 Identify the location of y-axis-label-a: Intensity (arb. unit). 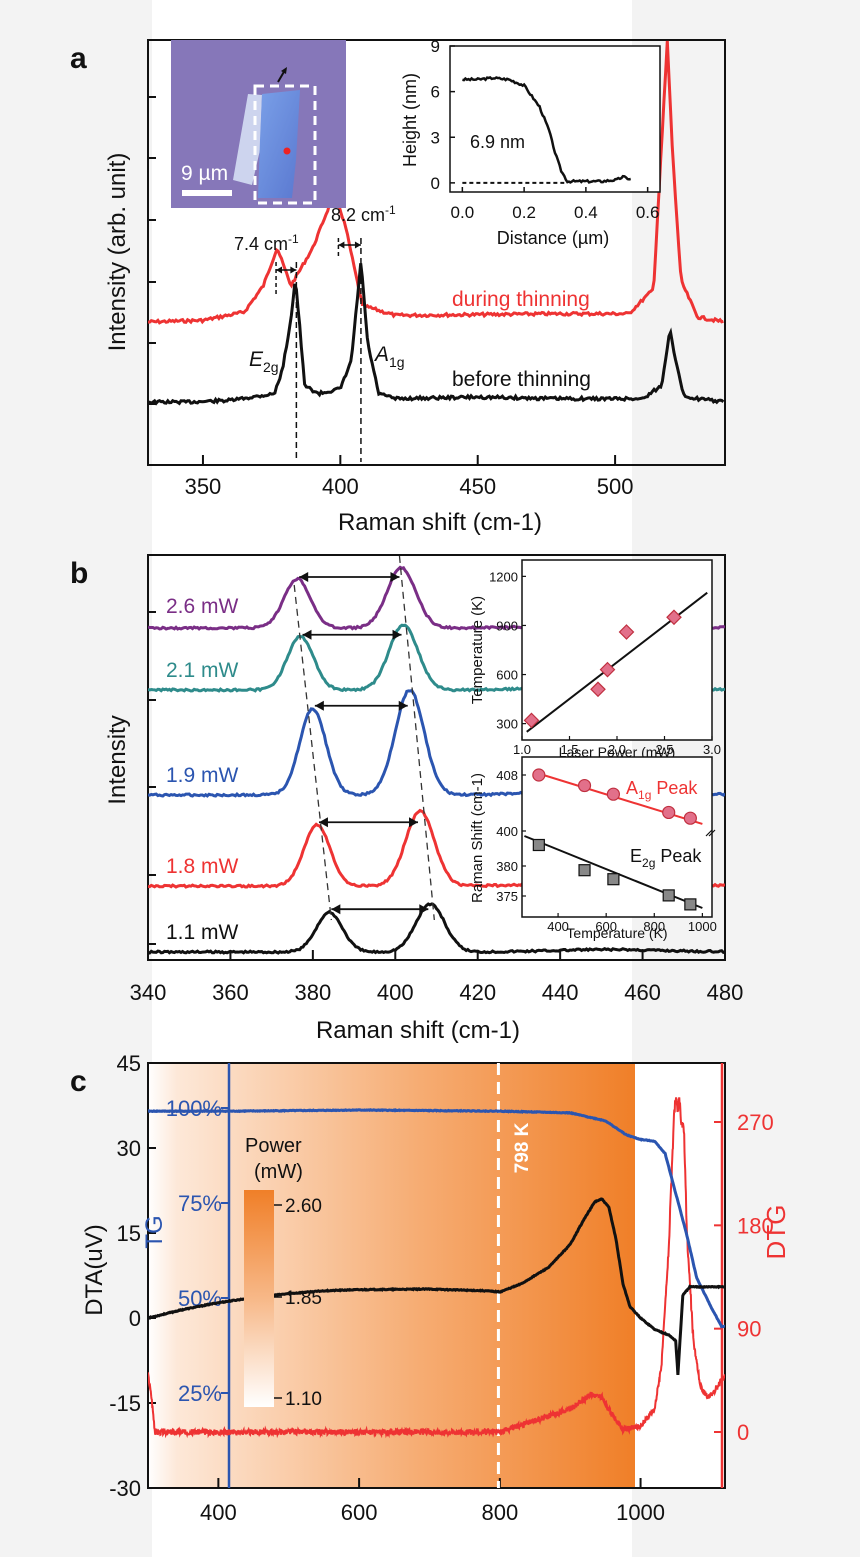
(117, 252).